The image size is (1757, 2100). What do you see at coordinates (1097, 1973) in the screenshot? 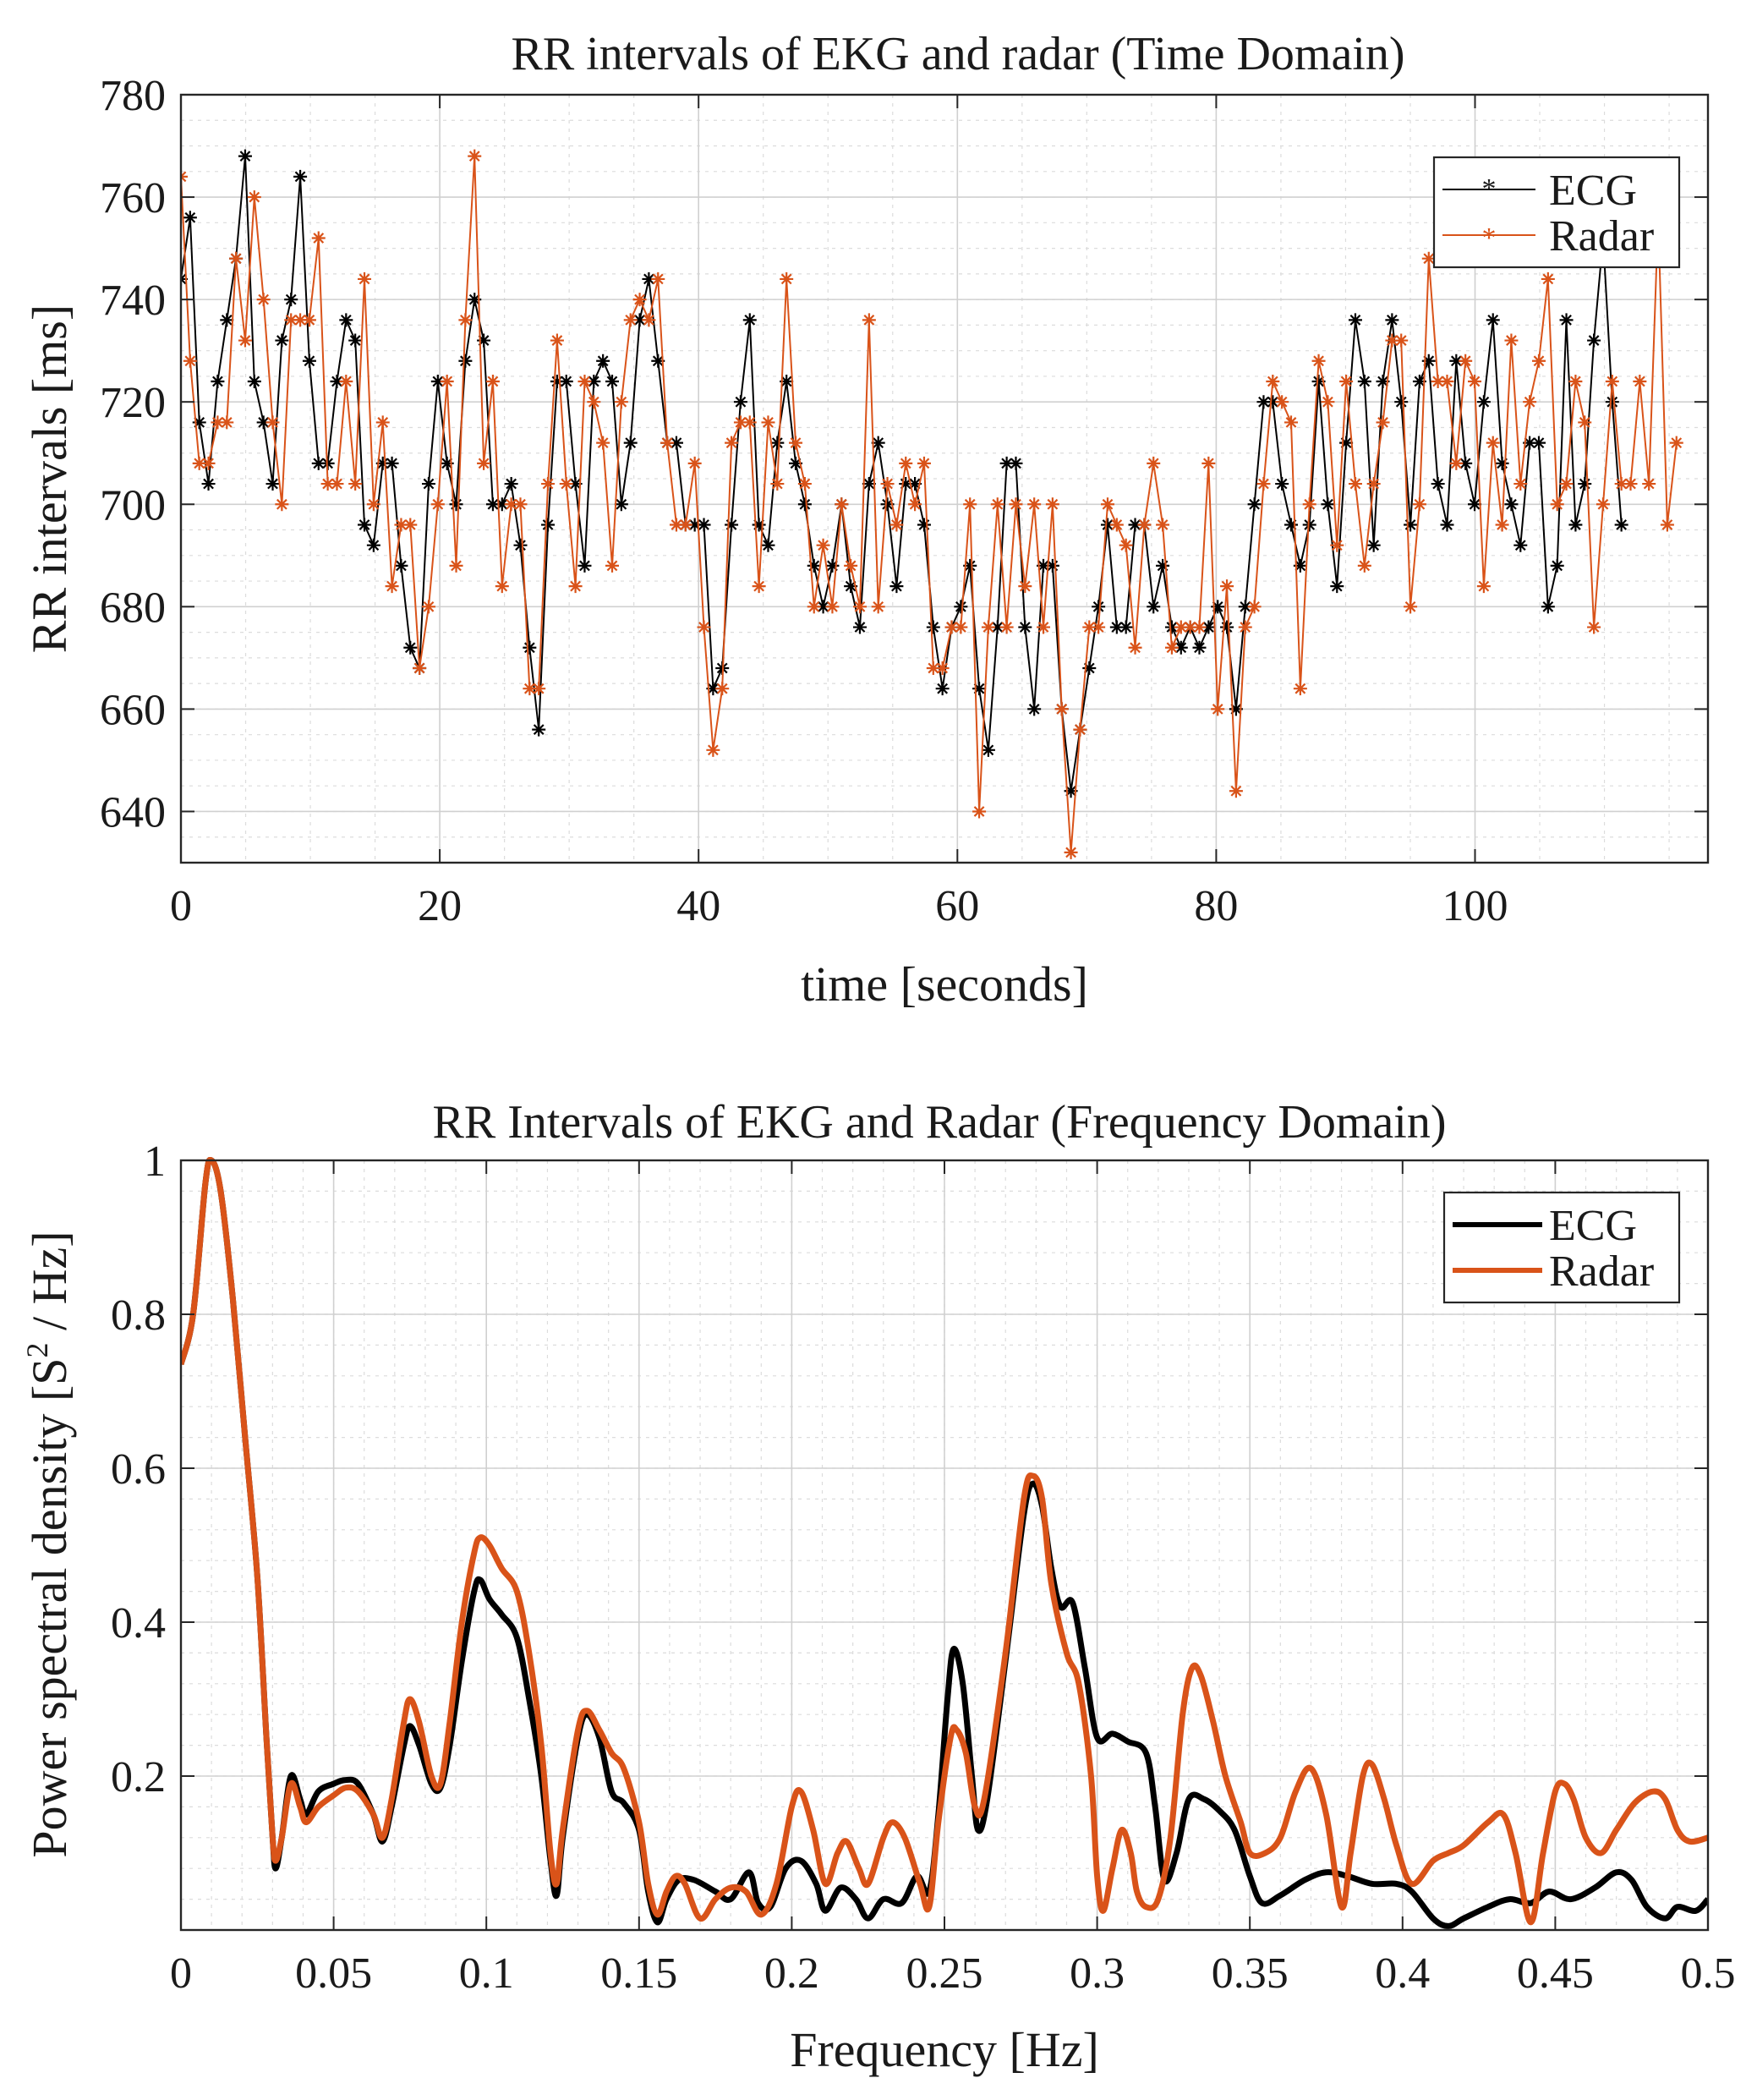
I see `x-tick-label: 0.3` at bounding box center [1097, 1973].